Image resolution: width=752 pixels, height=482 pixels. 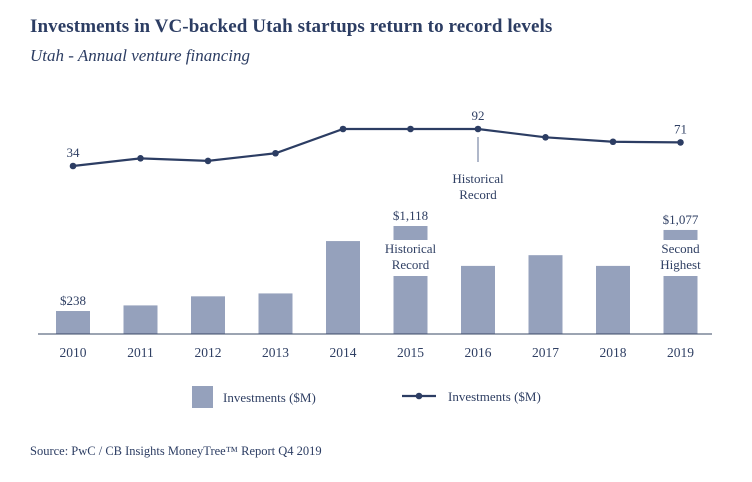 What do you see at coordinates (680, 142) in the screenshot?
I see `line-point-2019` at bounding box center [680, 142].